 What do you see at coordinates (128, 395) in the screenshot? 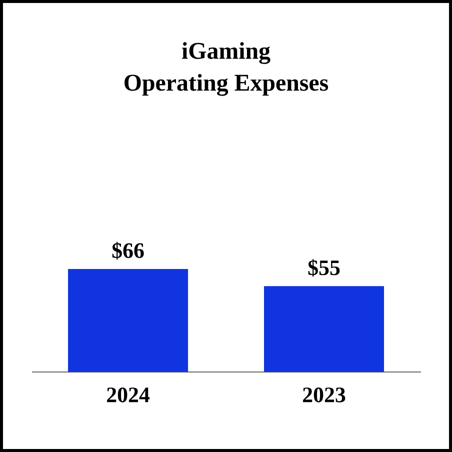
I see `x-tick-label: 2024` at bounding box center [128, 395].